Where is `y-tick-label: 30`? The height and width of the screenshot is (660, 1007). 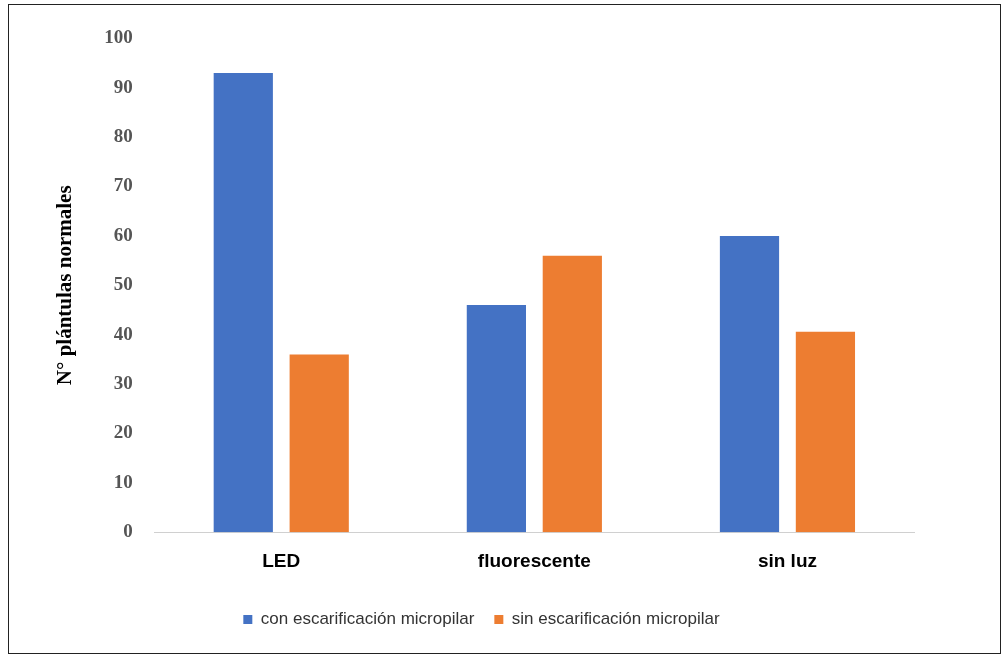
y-tick-label: 30 is located at coordinates (123, 382).